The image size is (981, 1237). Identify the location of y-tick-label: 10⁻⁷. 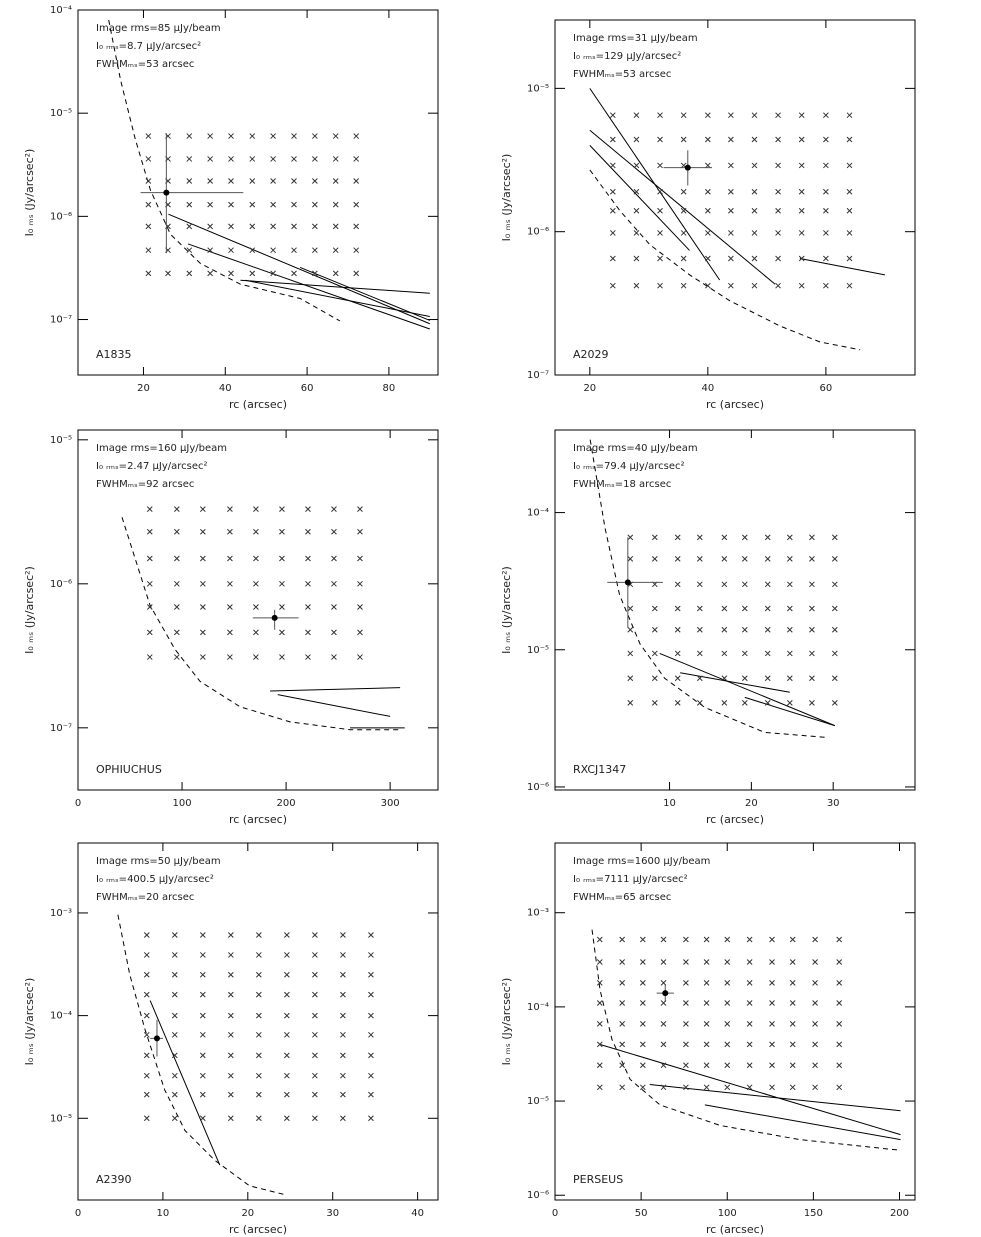
(538, 375).